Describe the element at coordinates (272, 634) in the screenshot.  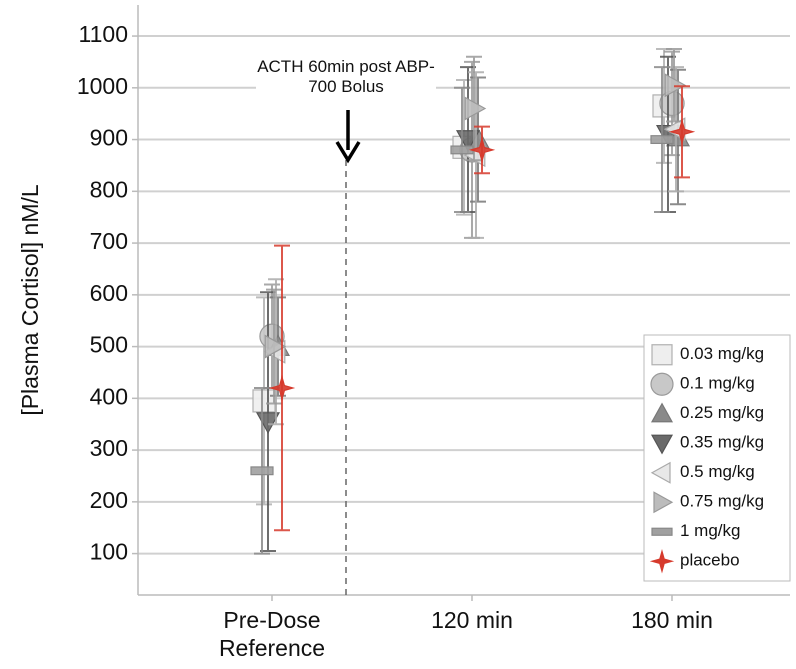
I see `x-tick-label: Pre-Dose Reference` at that location.